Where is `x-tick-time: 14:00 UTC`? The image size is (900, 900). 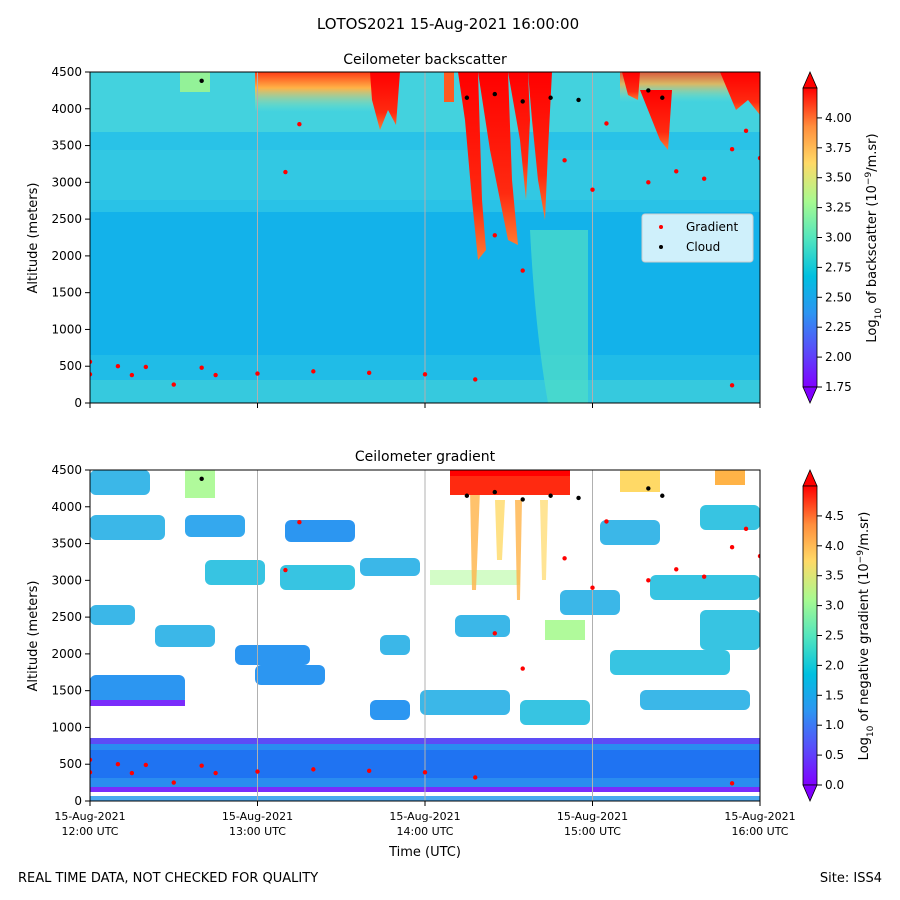
x-tick-time: 14:00 UTC is located at coordinates (424, 831).